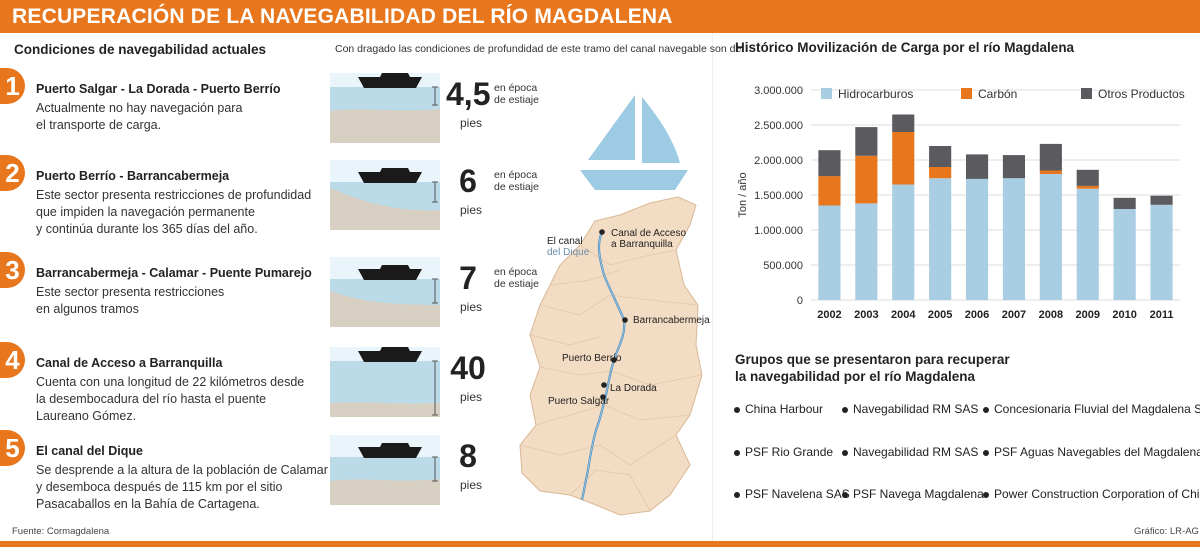 The image size is (1200, 547). Describe the element at coordinates (1162, 315) in the screenshot. I see `x-tick-label: 2011` at that location.